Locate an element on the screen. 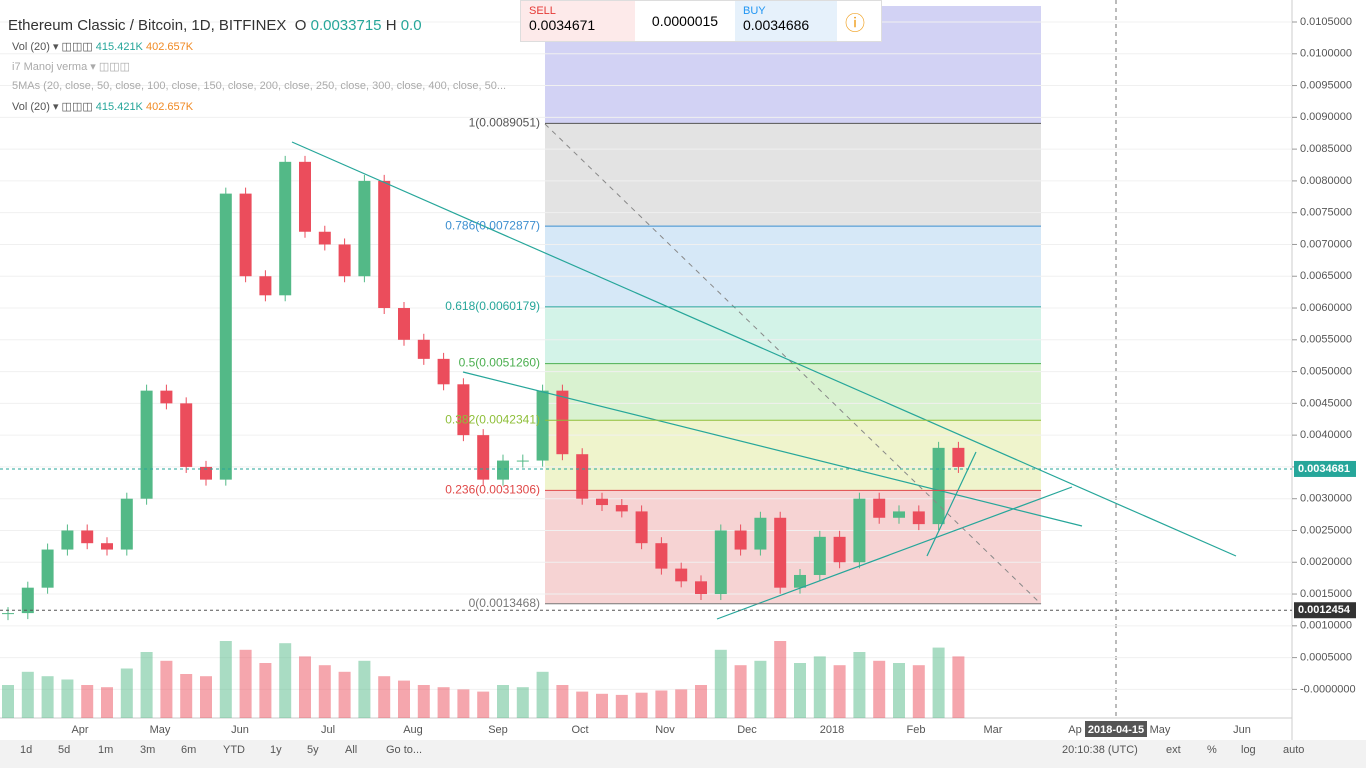  price-tag-label: 0.0034681 is located at coordinates (1324, 469).